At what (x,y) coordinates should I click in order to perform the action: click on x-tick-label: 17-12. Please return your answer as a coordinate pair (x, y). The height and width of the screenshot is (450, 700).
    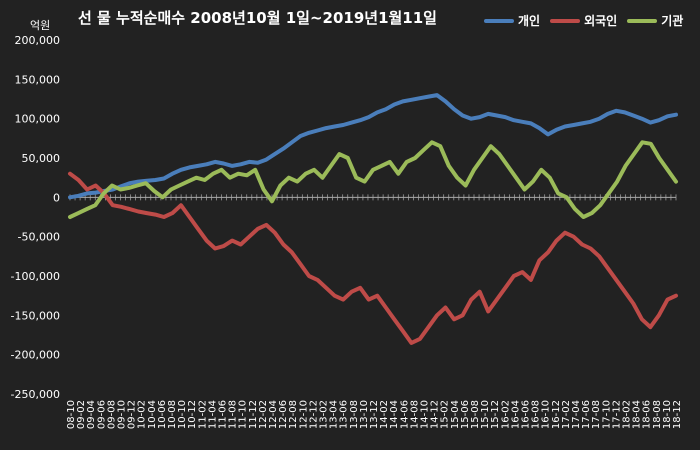
    Looking at the image, I should click on (616, 414).